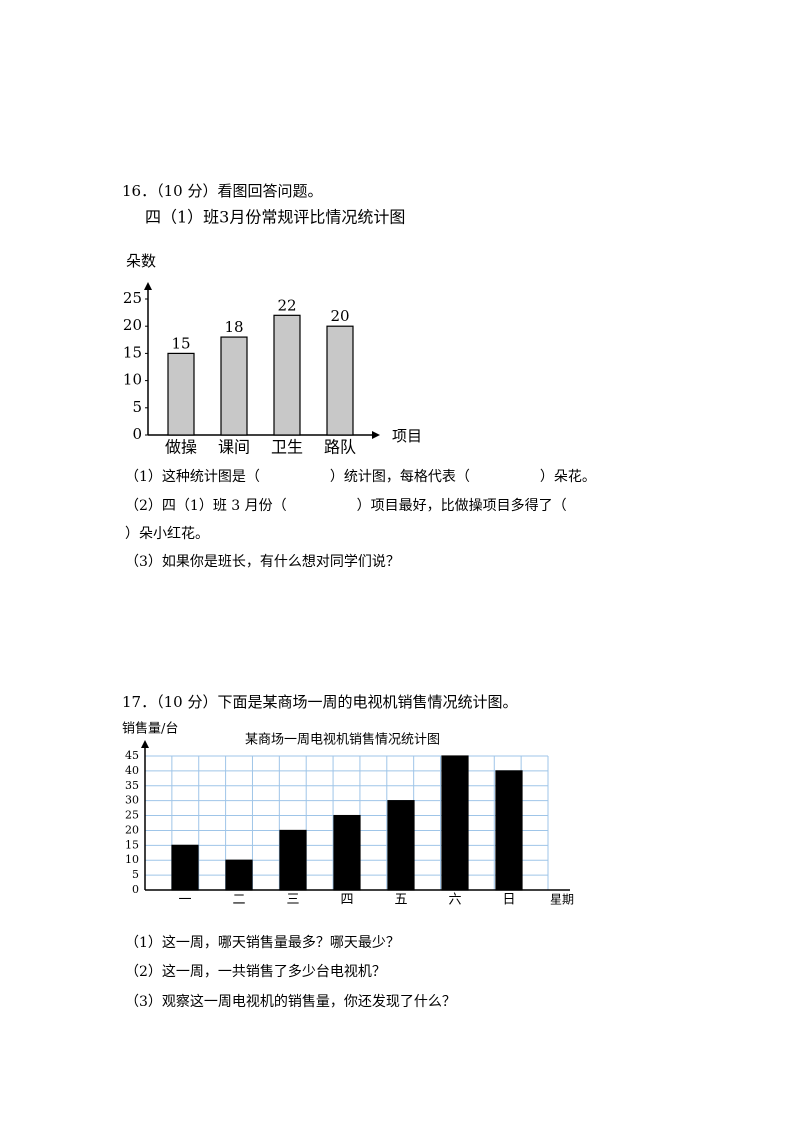  I want to click on value-label: 20, so click(339, 316).